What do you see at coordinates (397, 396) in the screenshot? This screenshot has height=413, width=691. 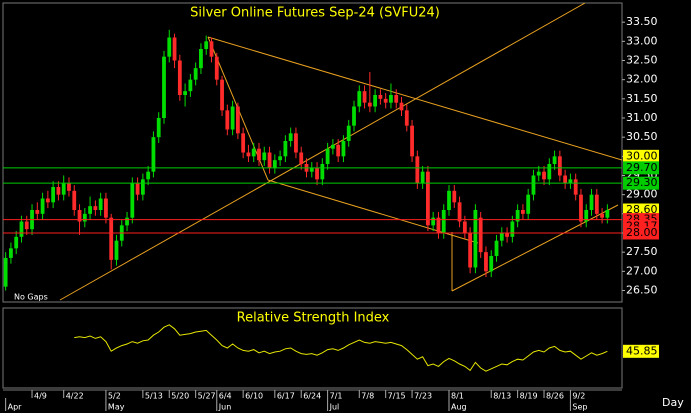 I see `x-tick-label: 7/15` at bounding box center [397, 396].